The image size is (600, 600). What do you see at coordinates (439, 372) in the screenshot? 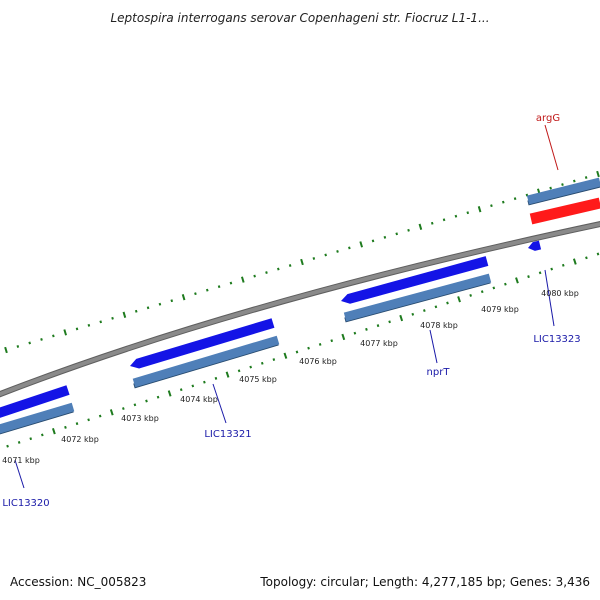
I see `gene-label-nprt: nprT` at bounding box center [439, 372].